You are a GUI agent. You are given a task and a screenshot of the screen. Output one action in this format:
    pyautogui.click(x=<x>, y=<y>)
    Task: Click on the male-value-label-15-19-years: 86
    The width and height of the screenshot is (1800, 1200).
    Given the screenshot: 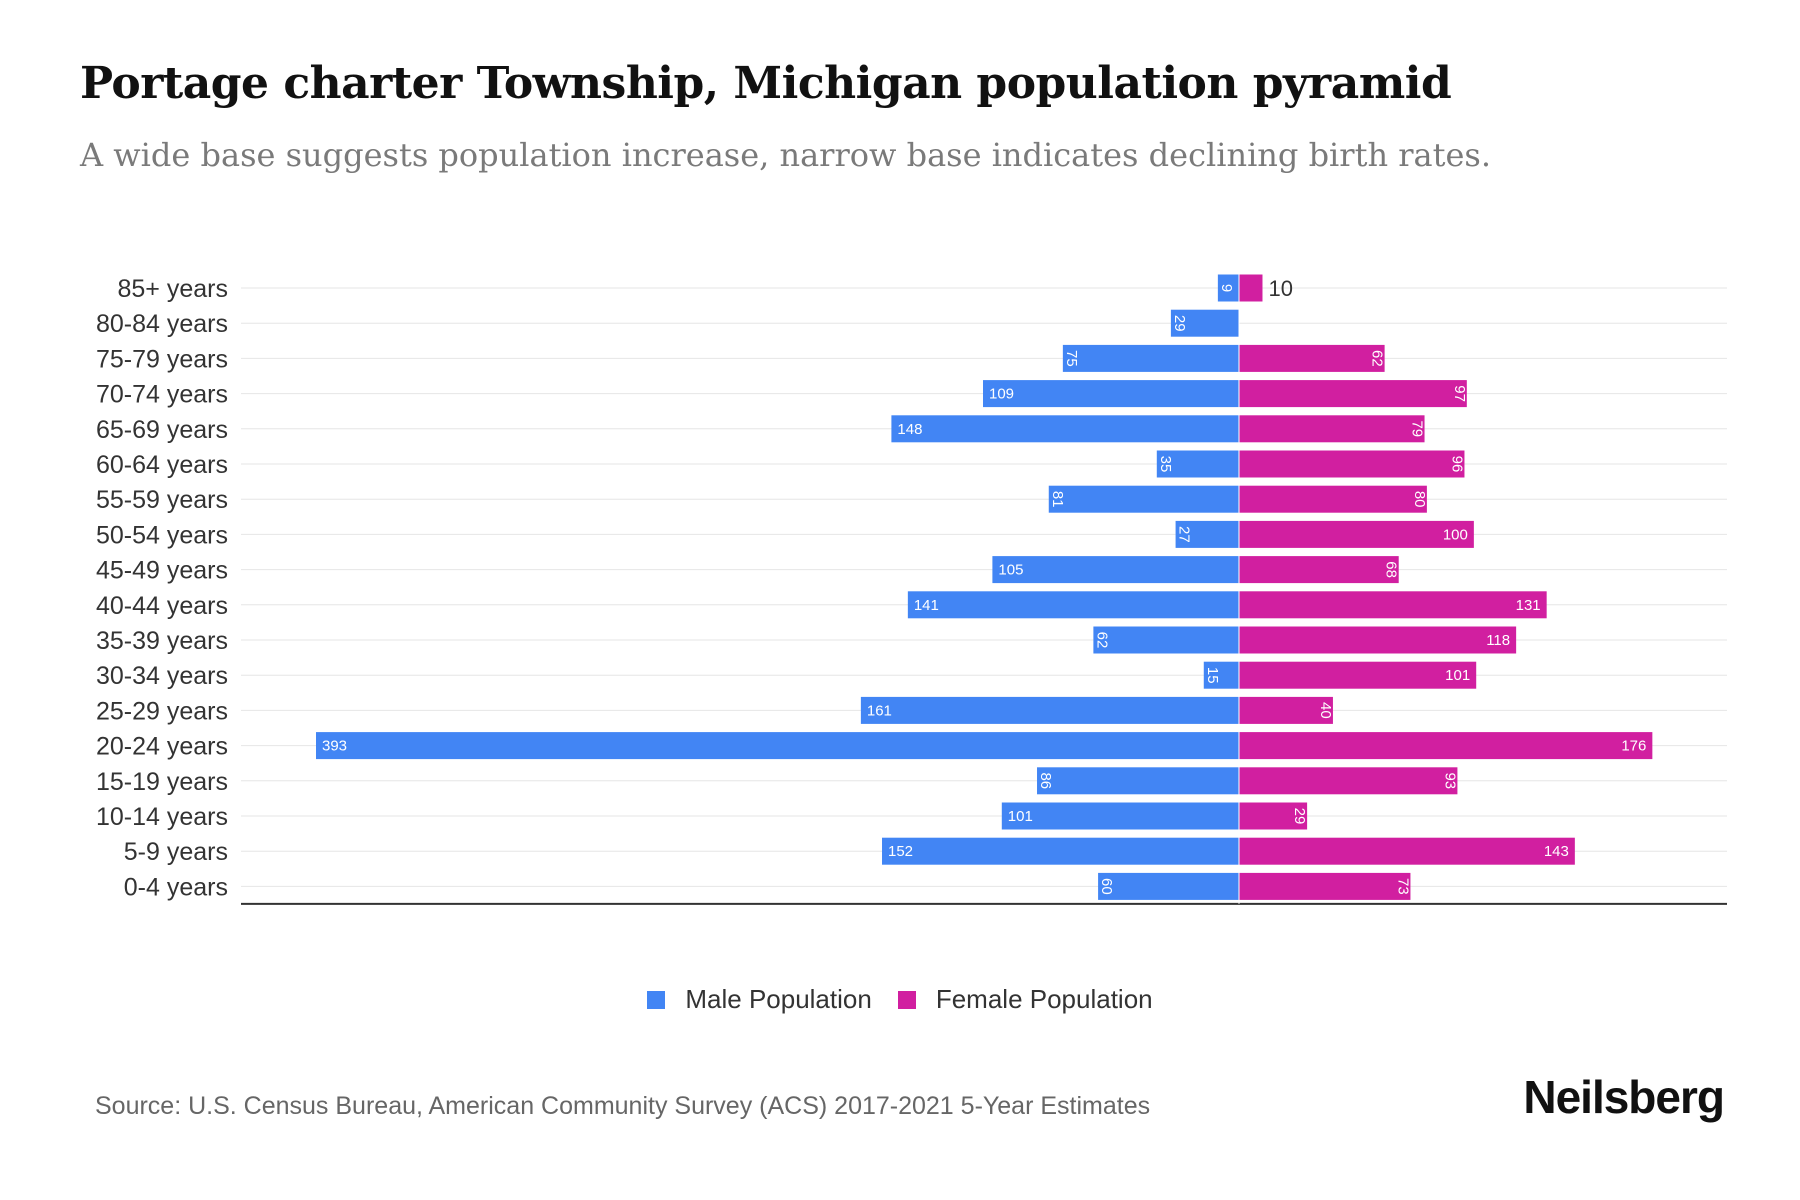 What is the action you would take?
    pyautogui.click(x=1045, y=780)
    